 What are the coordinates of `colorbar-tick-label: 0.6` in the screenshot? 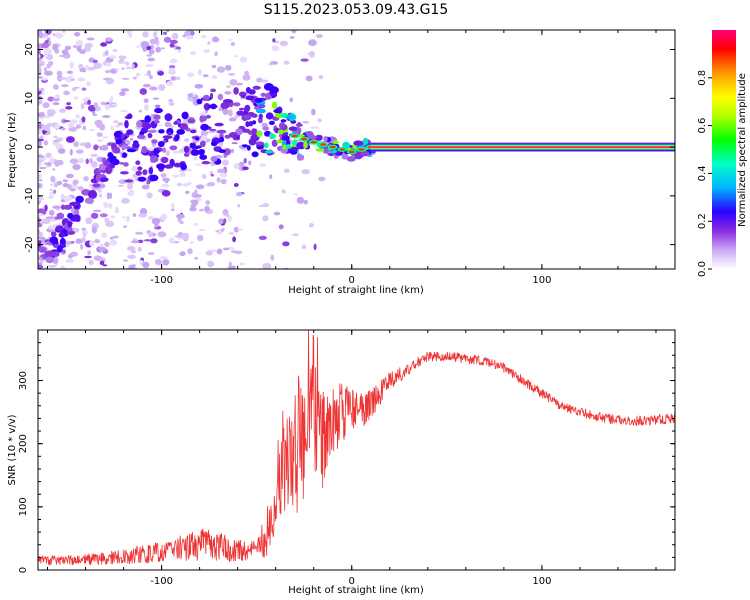 It's located at (702, 126).